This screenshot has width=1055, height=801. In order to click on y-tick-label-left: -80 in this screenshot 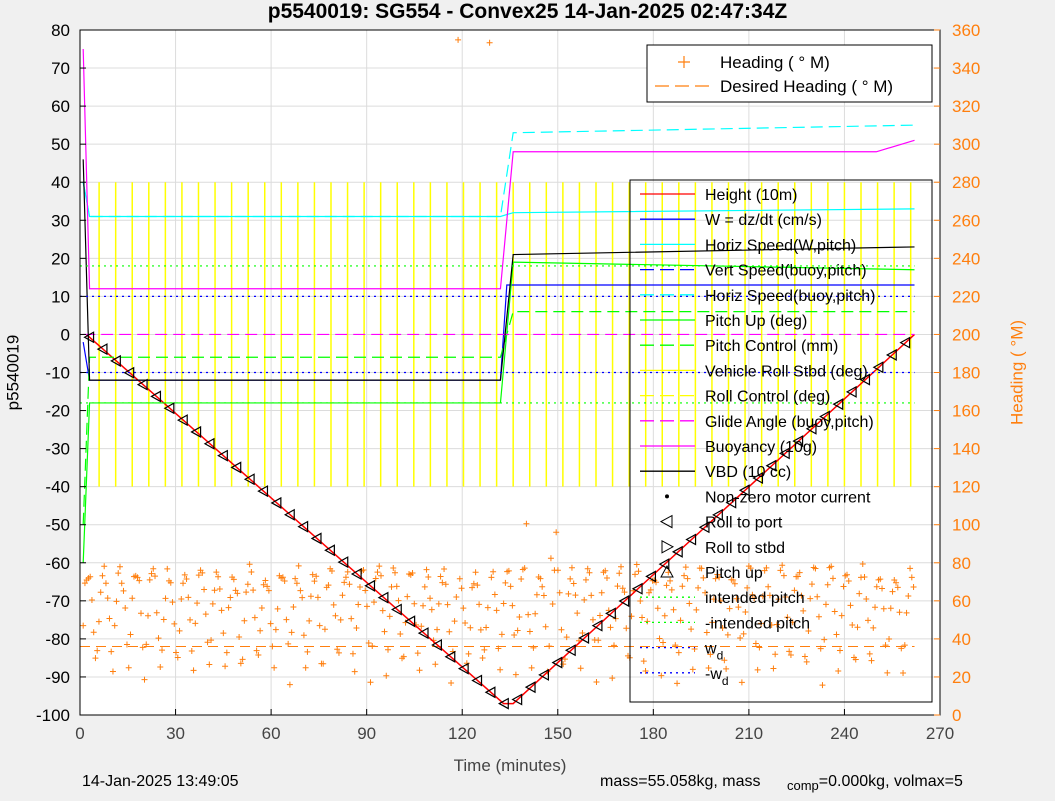, I will do `click(57, 639)`.